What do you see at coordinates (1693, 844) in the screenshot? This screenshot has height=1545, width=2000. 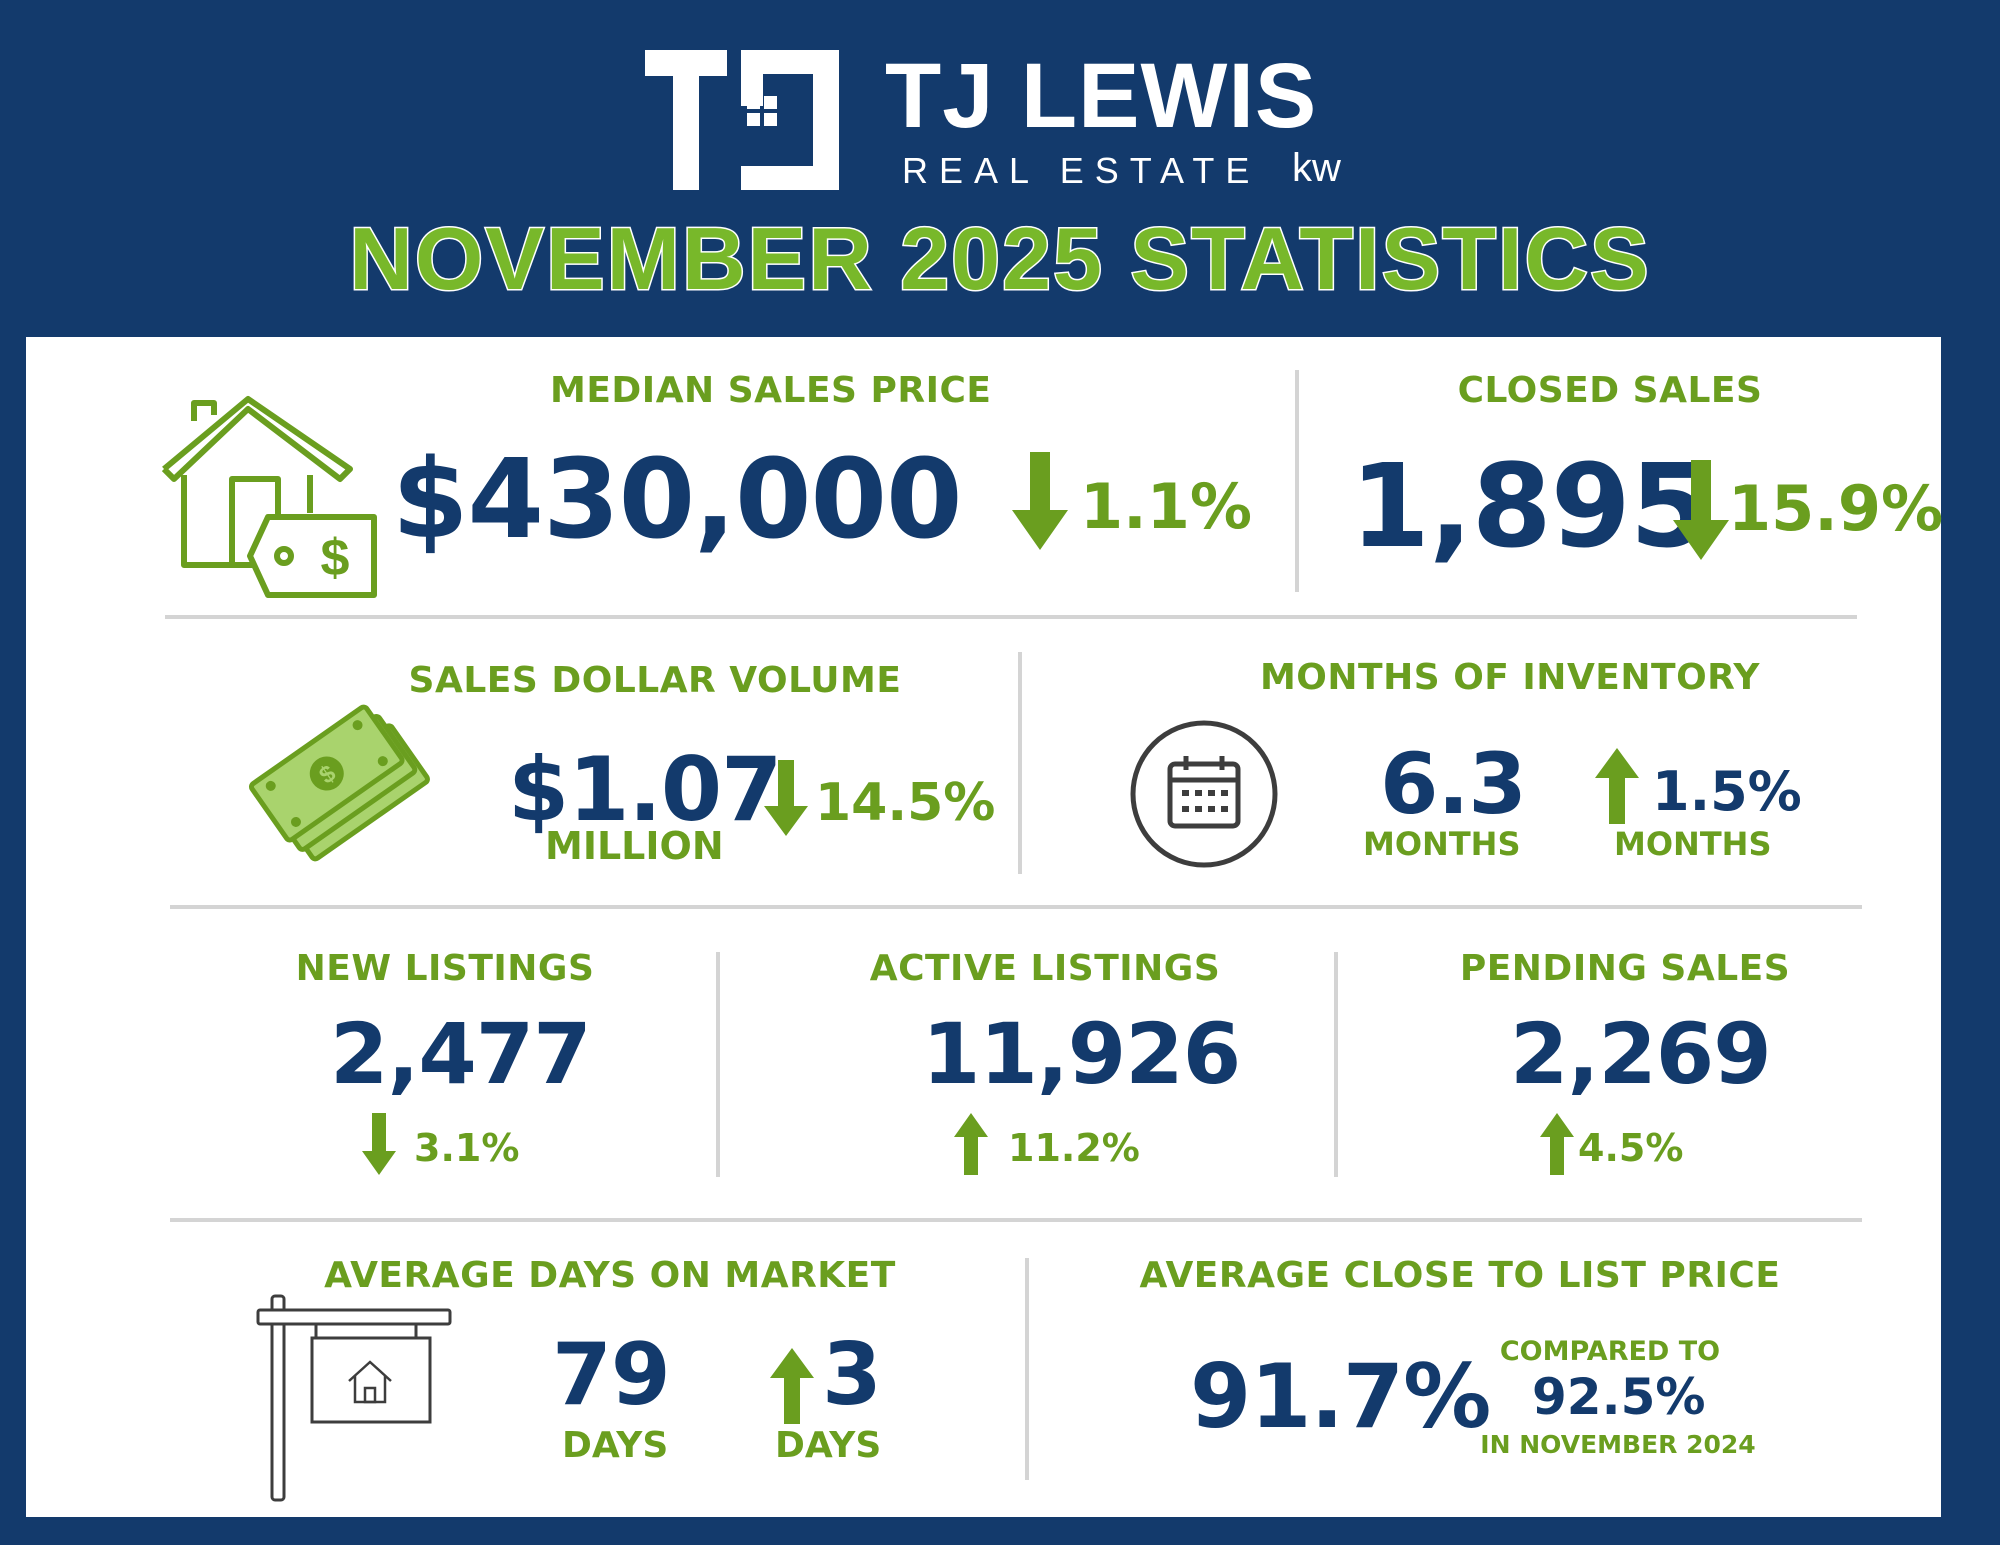 I see `months-of-inventory-change-unit: MONTHS` at bounding box center [1693, 844].